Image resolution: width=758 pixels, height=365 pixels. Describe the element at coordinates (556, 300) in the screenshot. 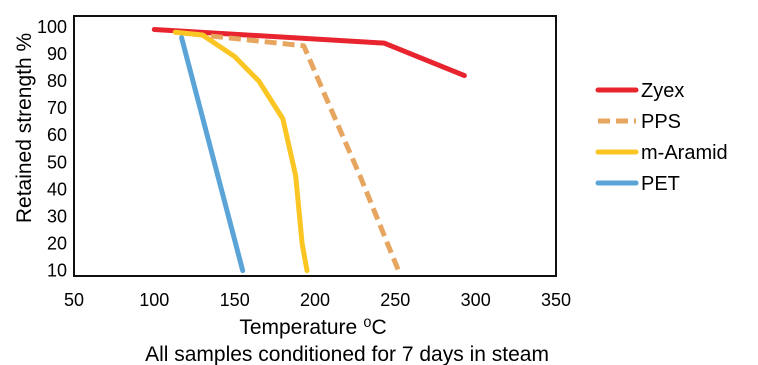

I see `x-tick-label: 350` at that location.